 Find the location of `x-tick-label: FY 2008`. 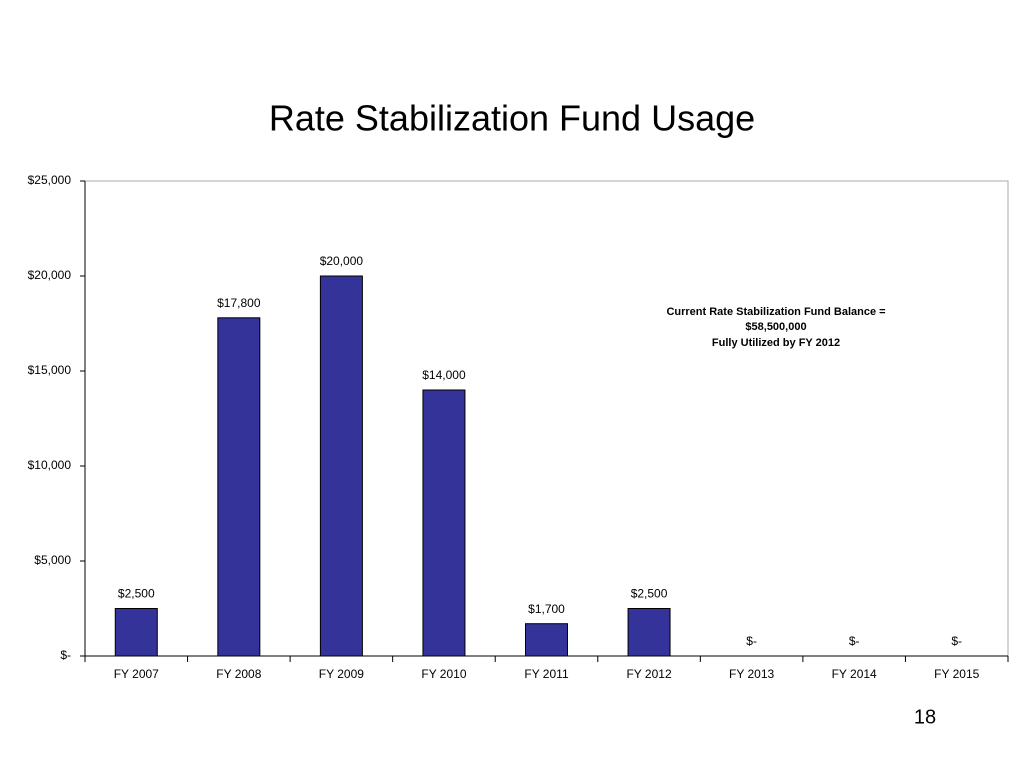

x-tick-label: FY 2008 is located at coordinates (238, 674).